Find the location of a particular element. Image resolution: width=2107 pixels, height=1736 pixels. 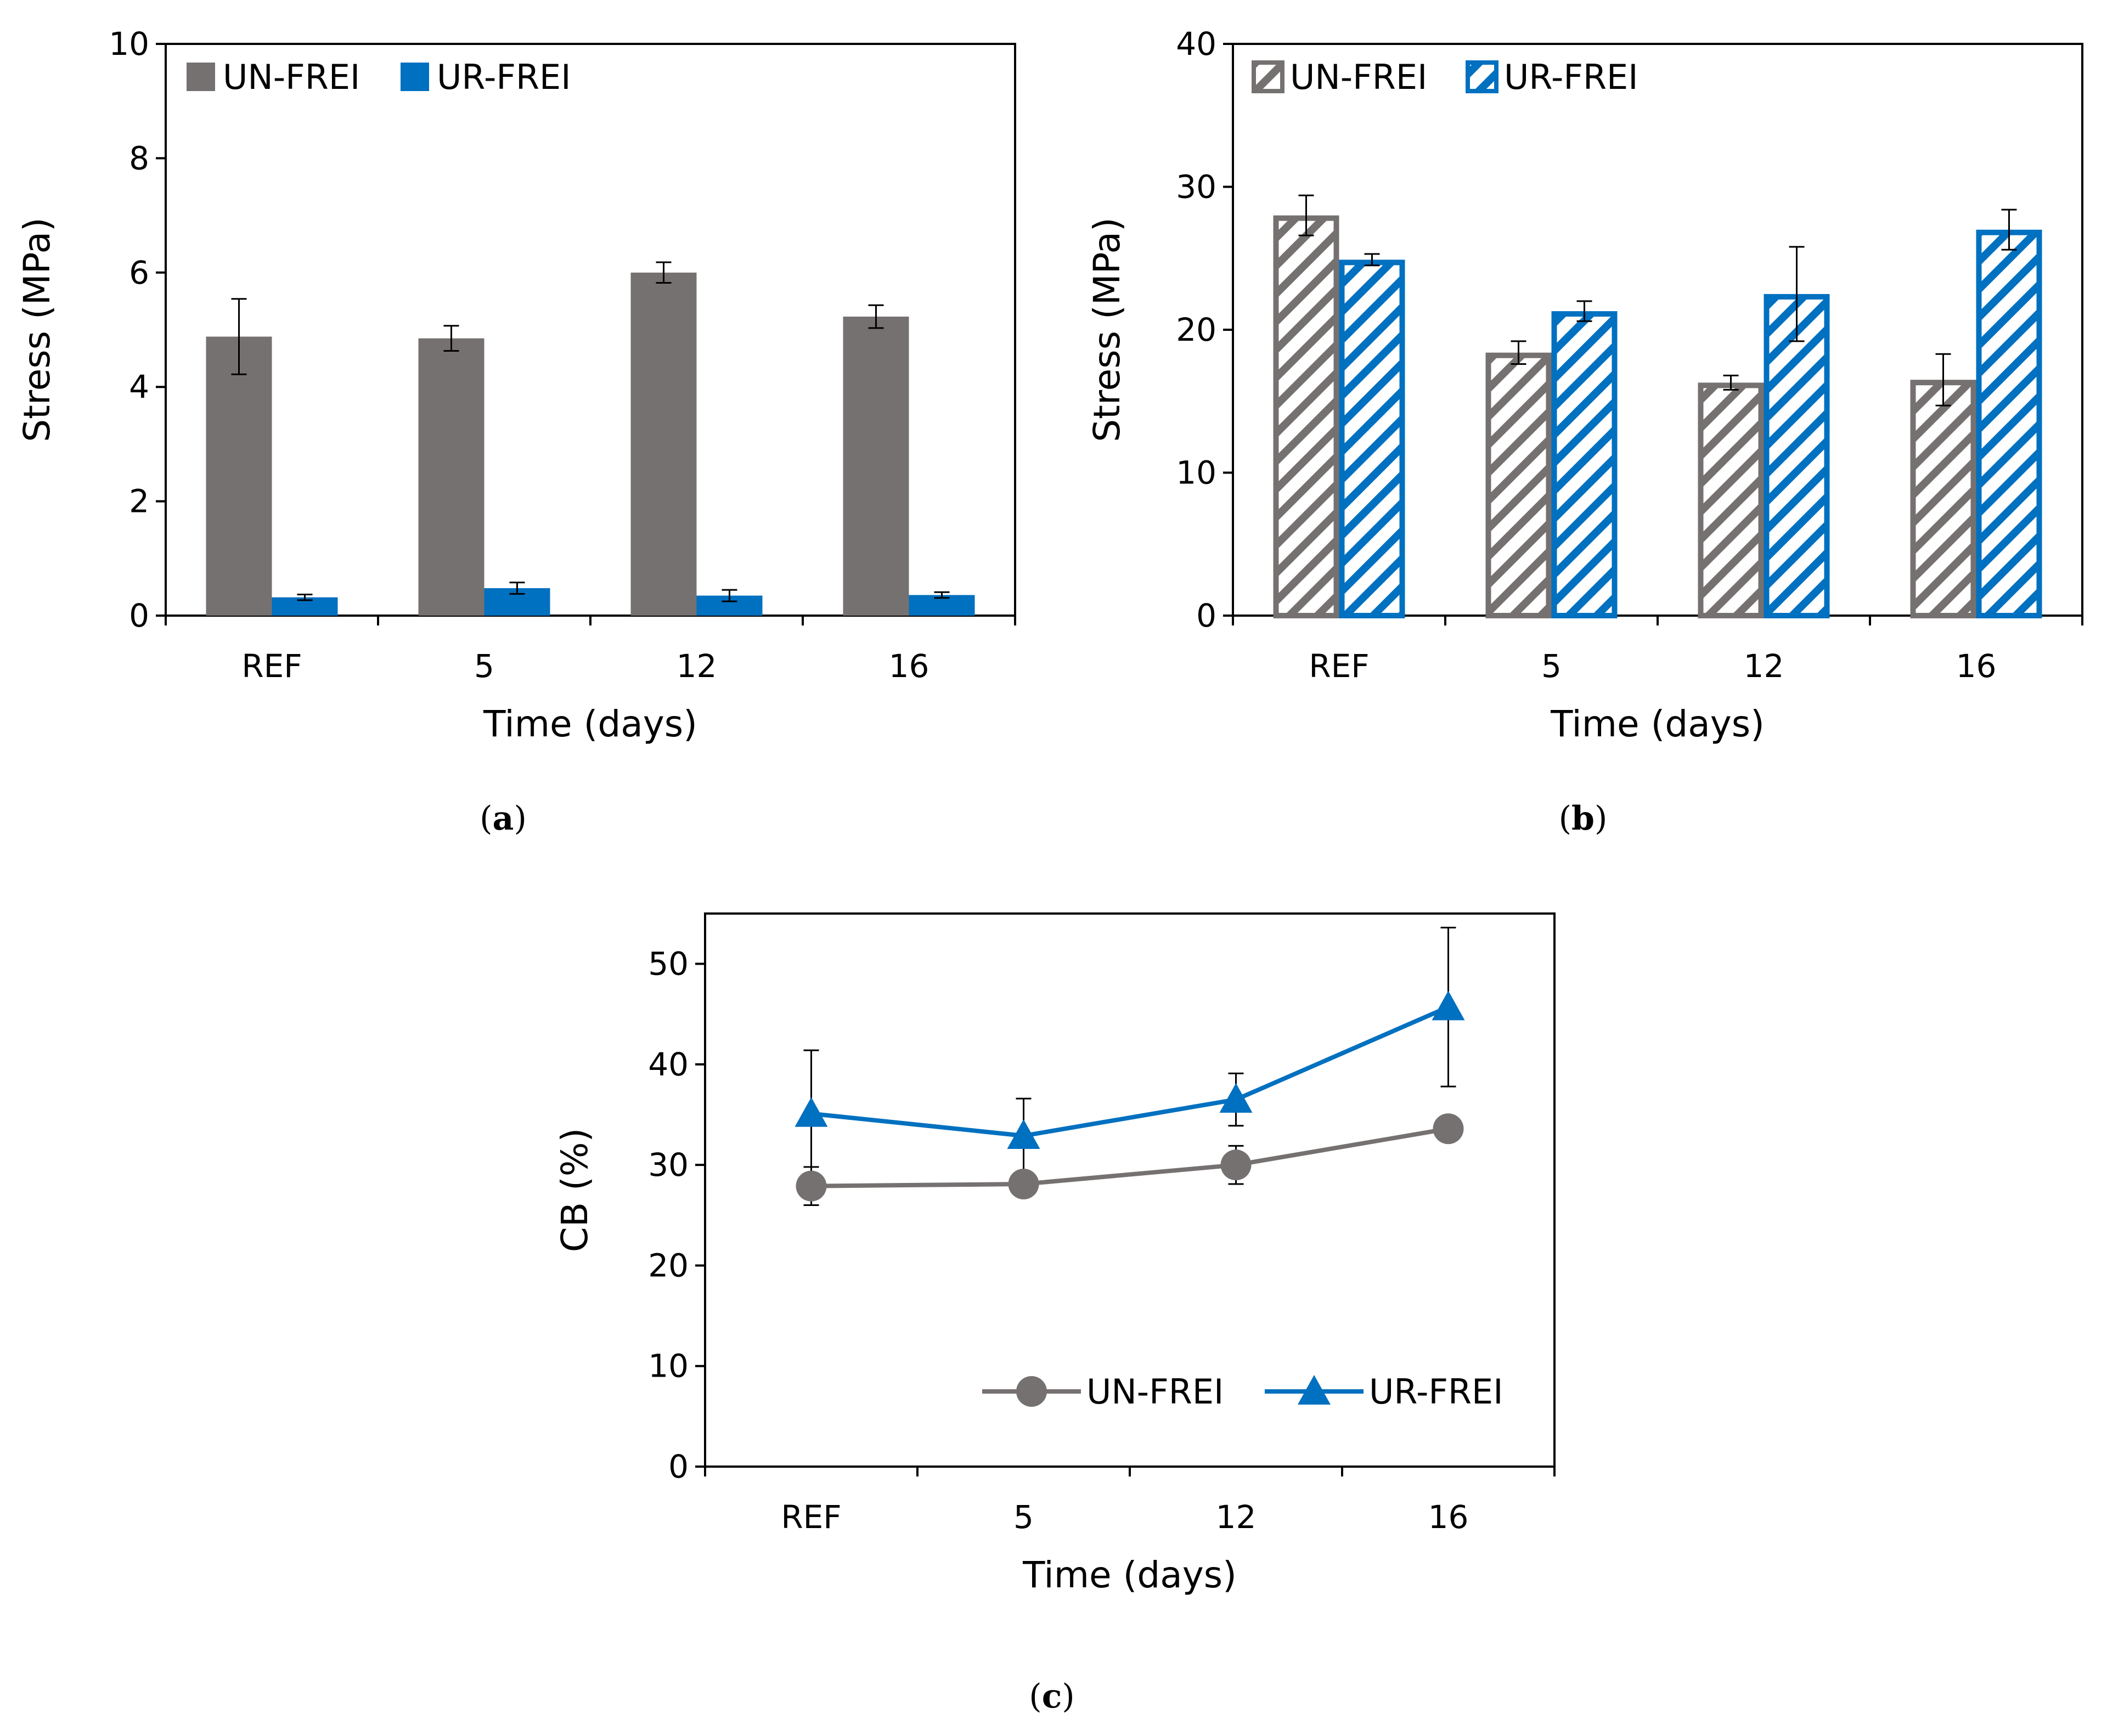

caption-letter: b is located at coordinates (1583, 818).